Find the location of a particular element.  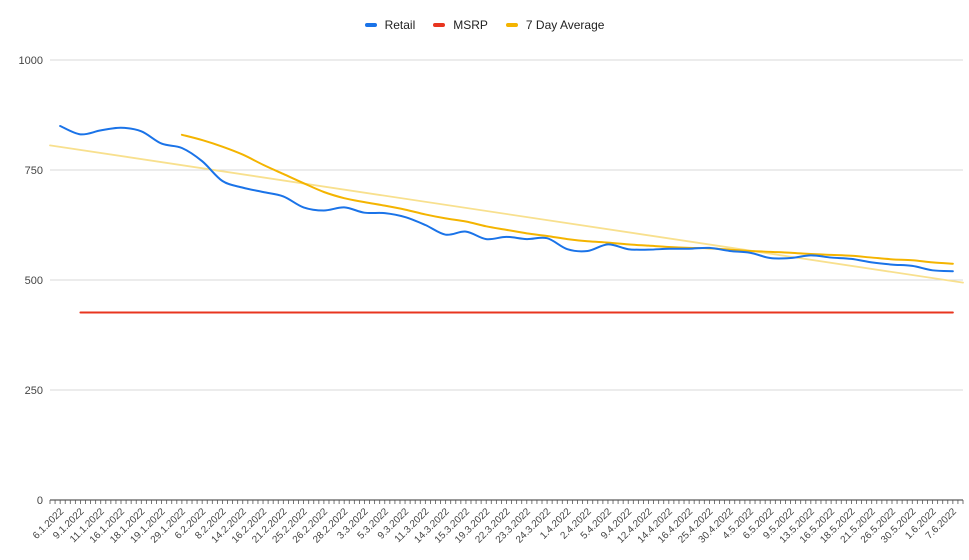

legend-item-7-day-average: 7 Day Average is located at coordinates (555, 25).